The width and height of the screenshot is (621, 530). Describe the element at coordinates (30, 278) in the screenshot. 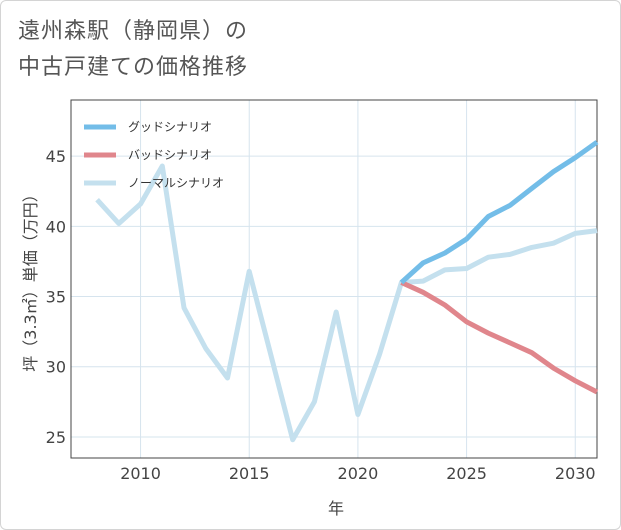

I see `y-axis-title: 坪（3.3㎡）単価（万円）` at that location.